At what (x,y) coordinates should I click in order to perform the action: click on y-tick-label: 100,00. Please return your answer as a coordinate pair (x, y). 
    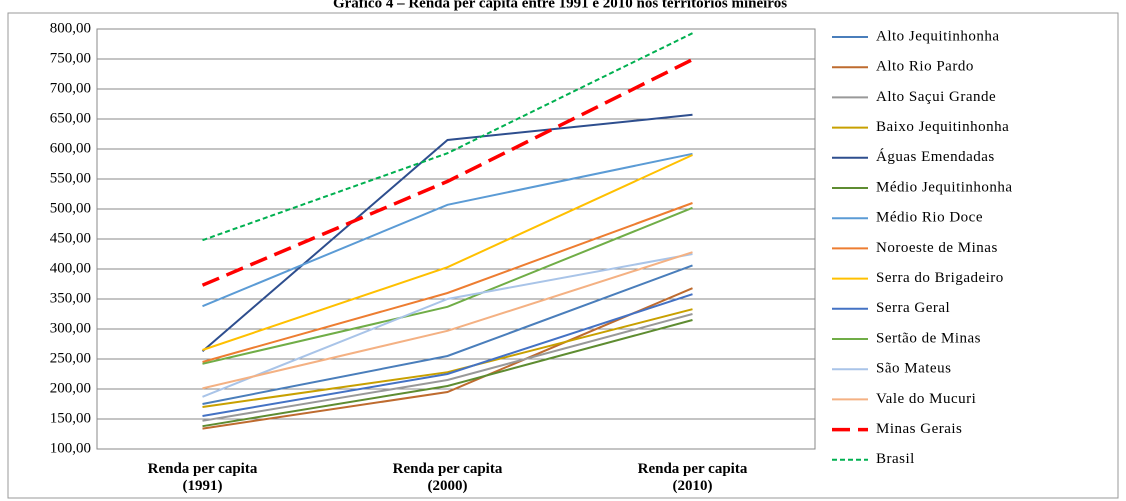
    Looking at the image, I should click on (70, 448).